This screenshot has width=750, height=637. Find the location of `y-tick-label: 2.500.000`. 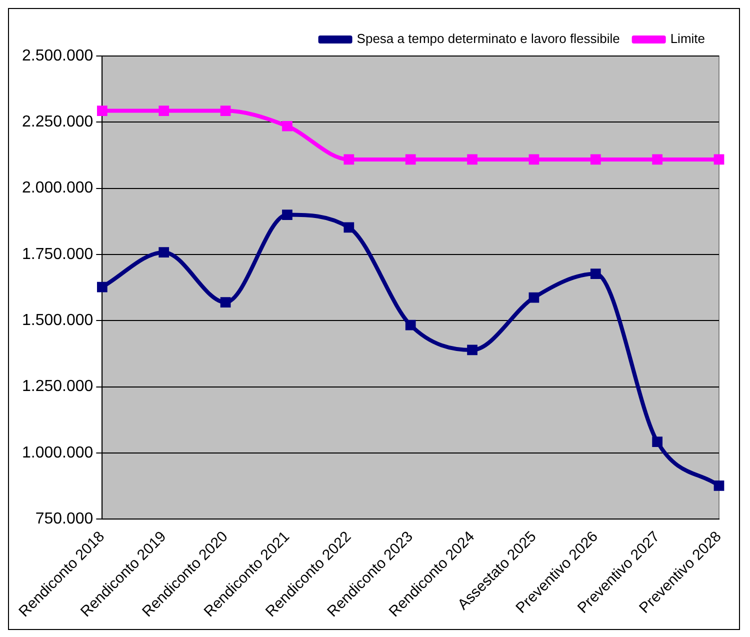

y-tick-label: 2.500.000 is located at coordinates (58, 55).